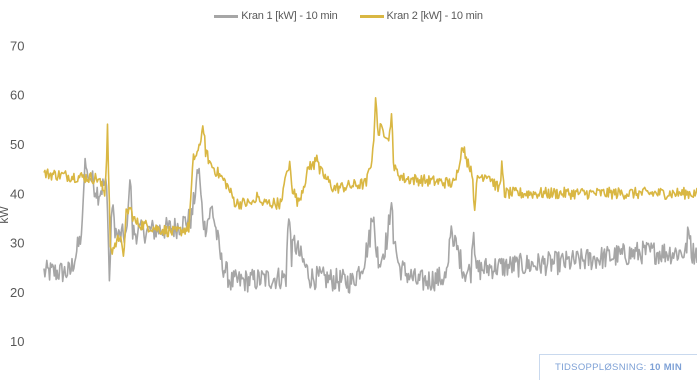  I want to click on legend-item-kran-2: Kran 2 [kW] - 10 min, so click(421, 16).